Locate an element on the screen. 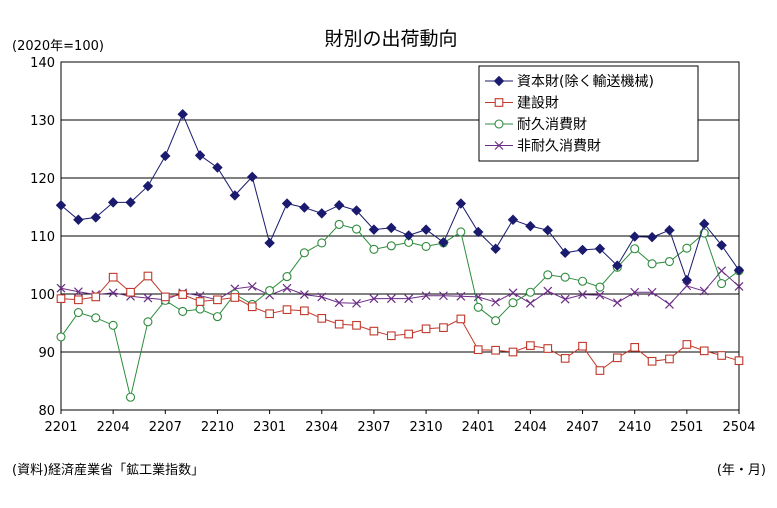  legend-item-4-marker-stroke-b is located at coordinates (499, 145).